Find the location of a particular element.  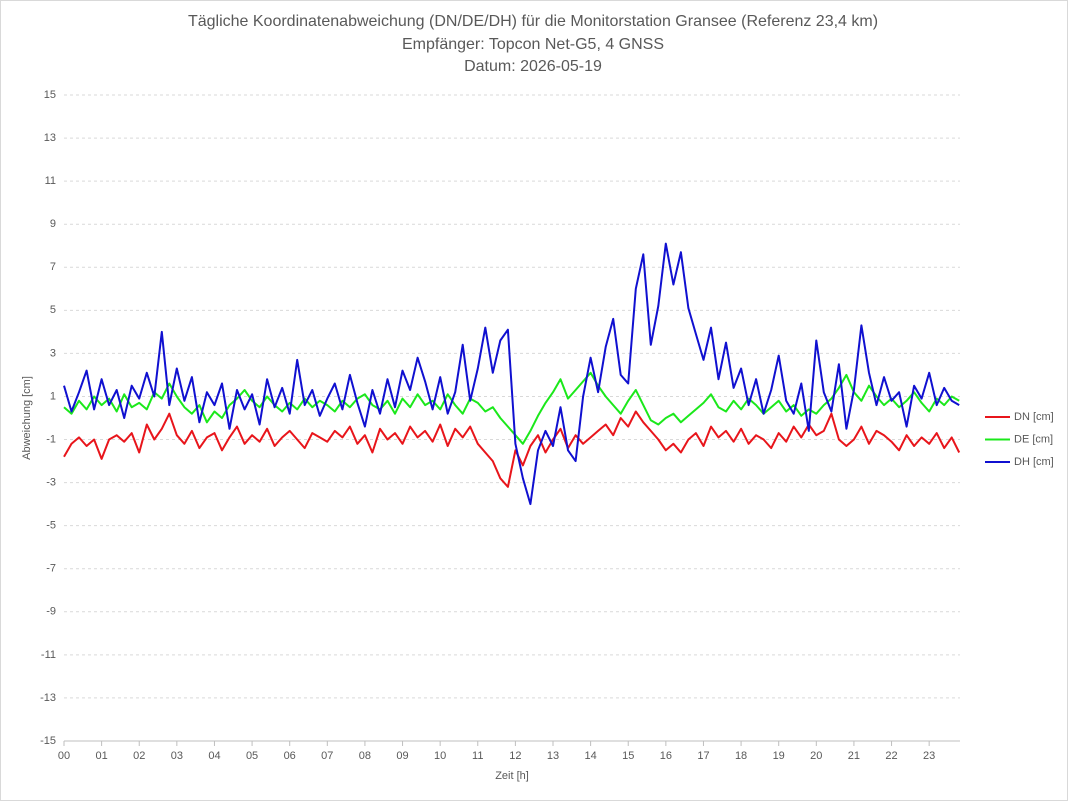

y-tick-label: 11 is located at coordinates (50, 181).